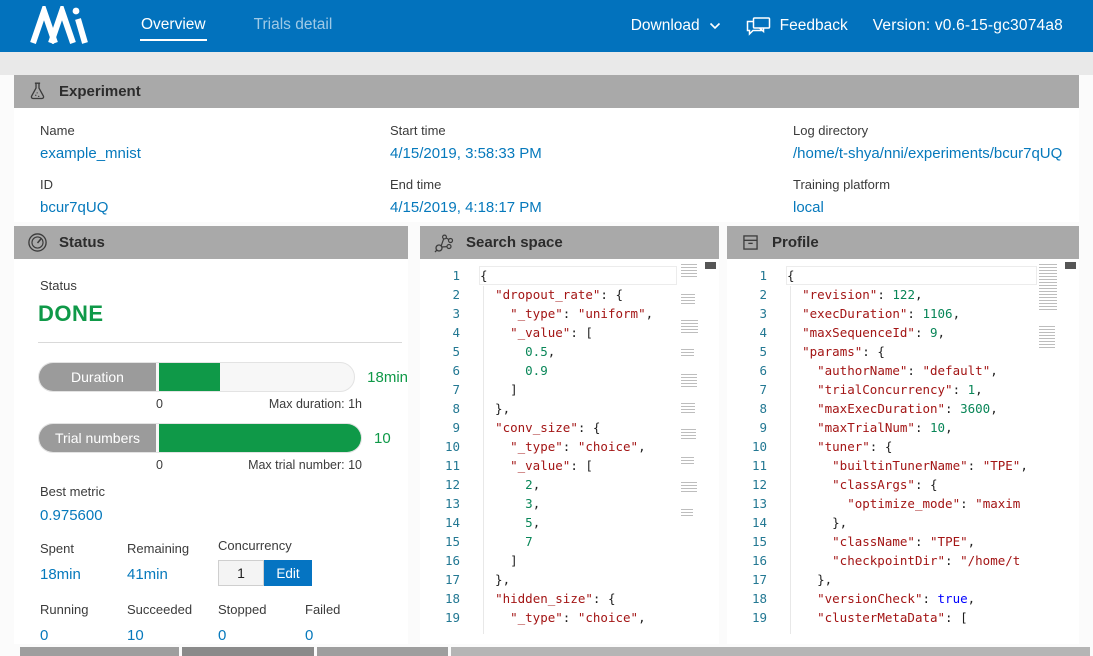 The width and height of the screenshot is (1093, 656). What do you see at coordinates (795, 242) in the screenshot?
I see `profile-panel-title: Profile` at bounding box center [795, 242].